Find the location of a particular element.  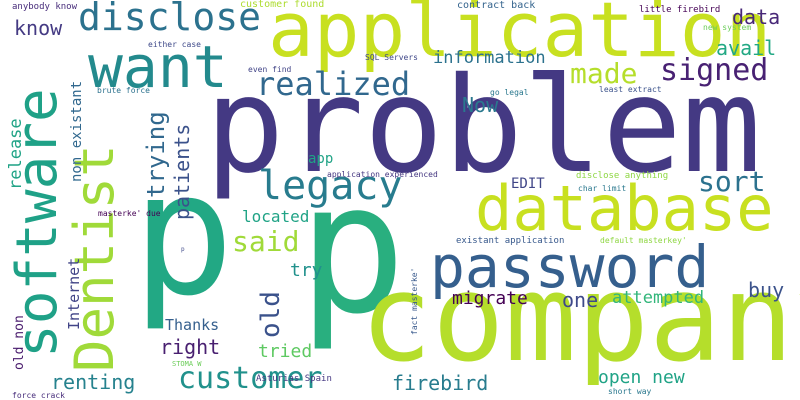

word-asturias-spain: Asturias Spain is located at coordinates (294, 379).